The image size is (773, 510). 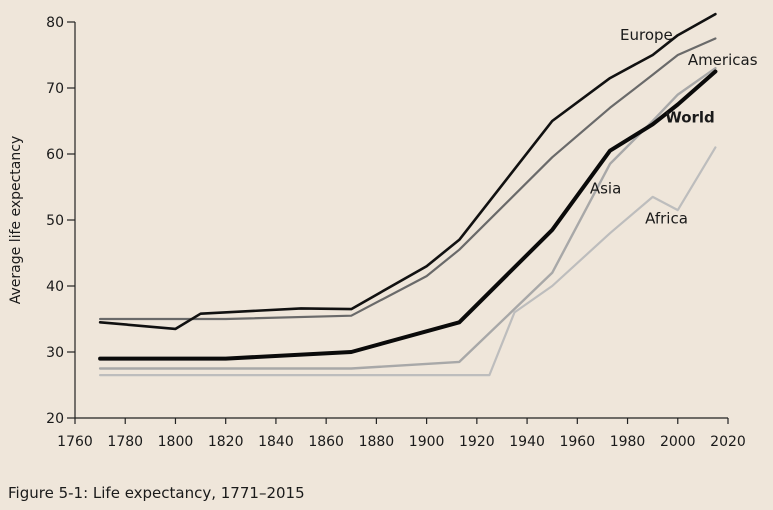 I want to click on y-tick-label: 30, so click(x=55, y=353).